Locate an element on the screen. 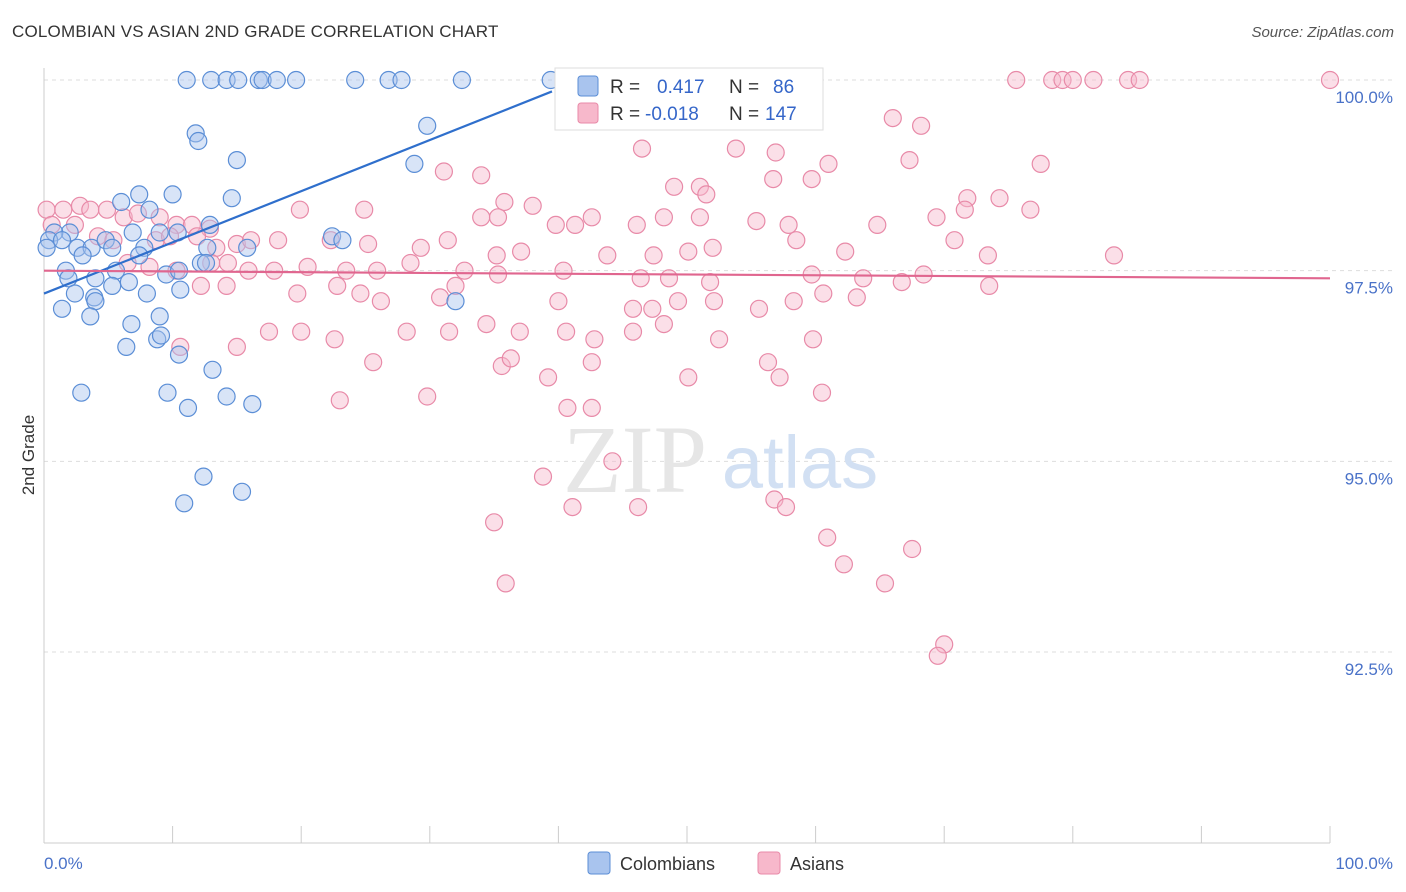  asians-trendline is located at coordinates (687, 274).